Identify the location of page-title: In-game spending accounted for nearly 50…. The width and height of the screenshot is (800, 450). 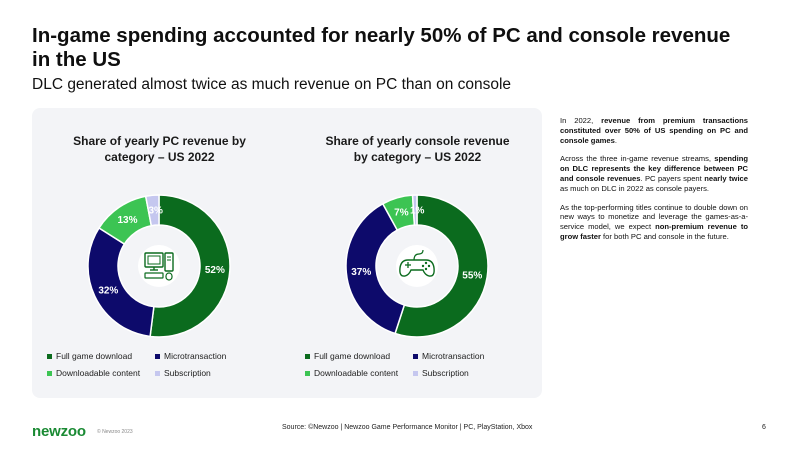
(381, 47).